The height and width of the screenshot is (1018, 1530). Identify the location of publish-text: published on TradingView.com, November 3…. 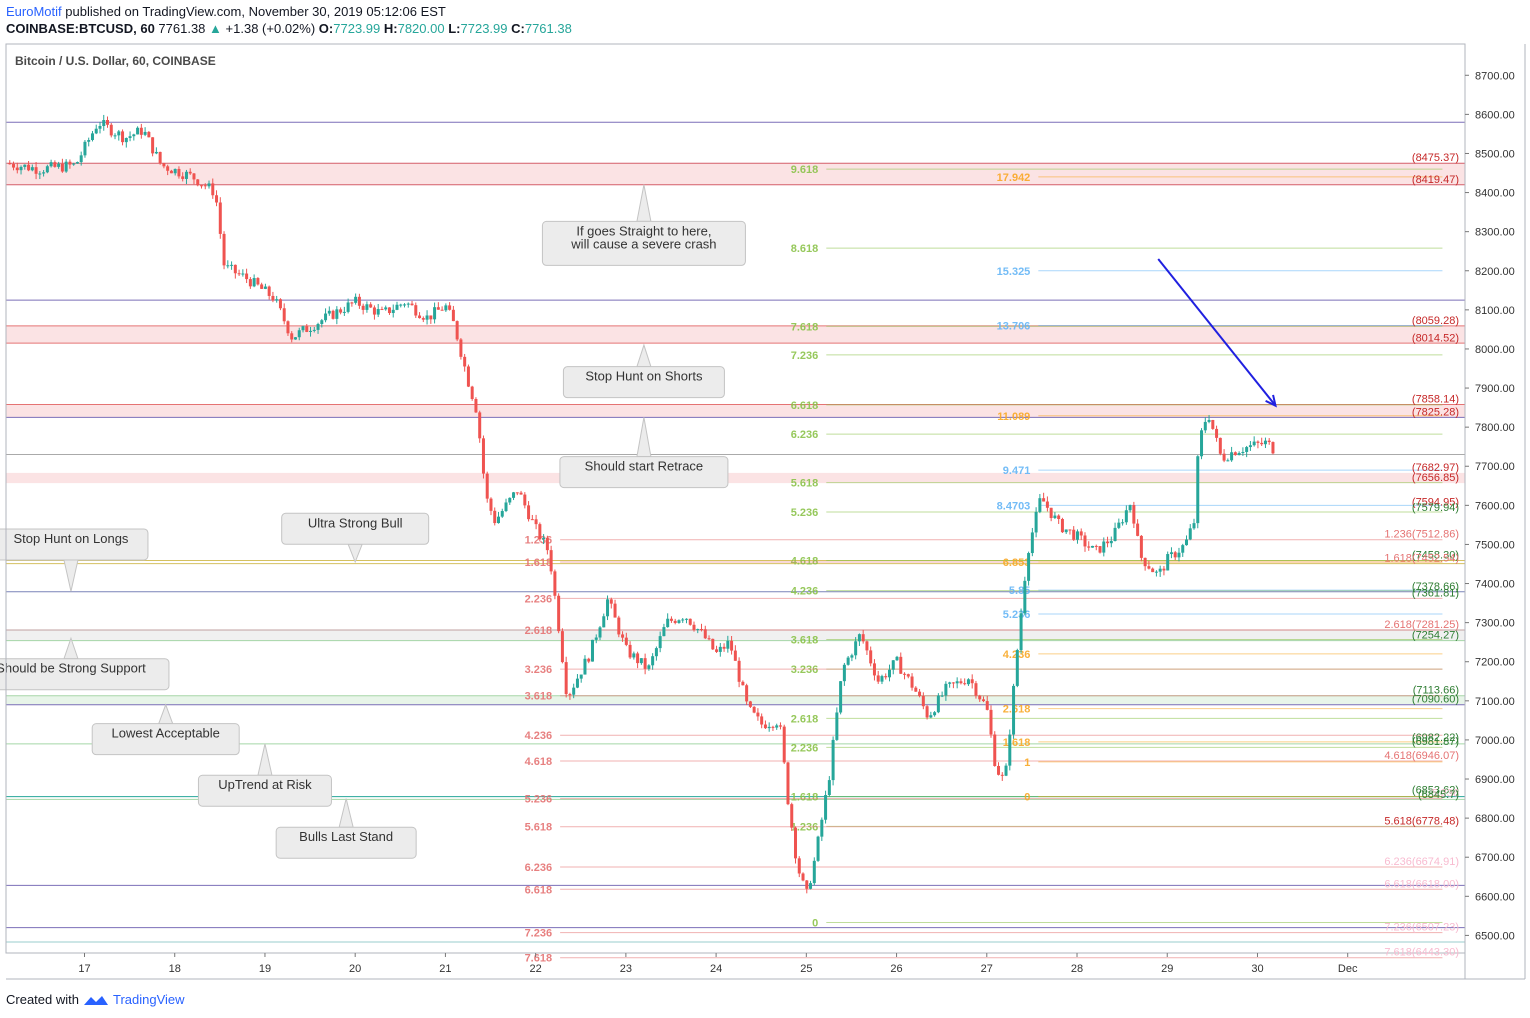
(255, 11).